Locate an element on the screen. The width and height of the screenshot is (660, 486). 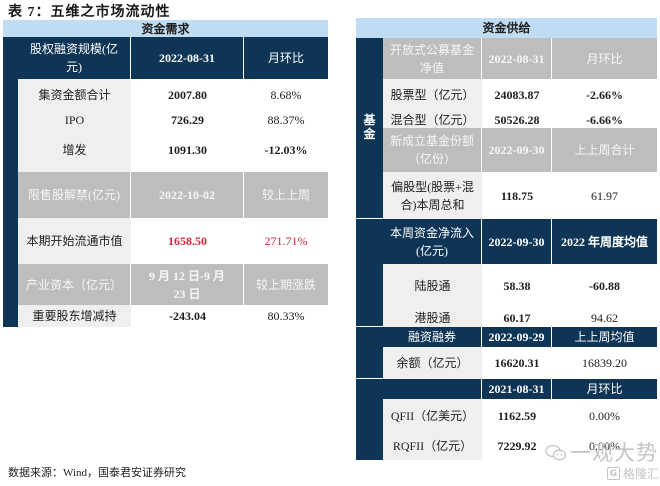
row-value: 2007.80 is located at coordinates (187, 95).